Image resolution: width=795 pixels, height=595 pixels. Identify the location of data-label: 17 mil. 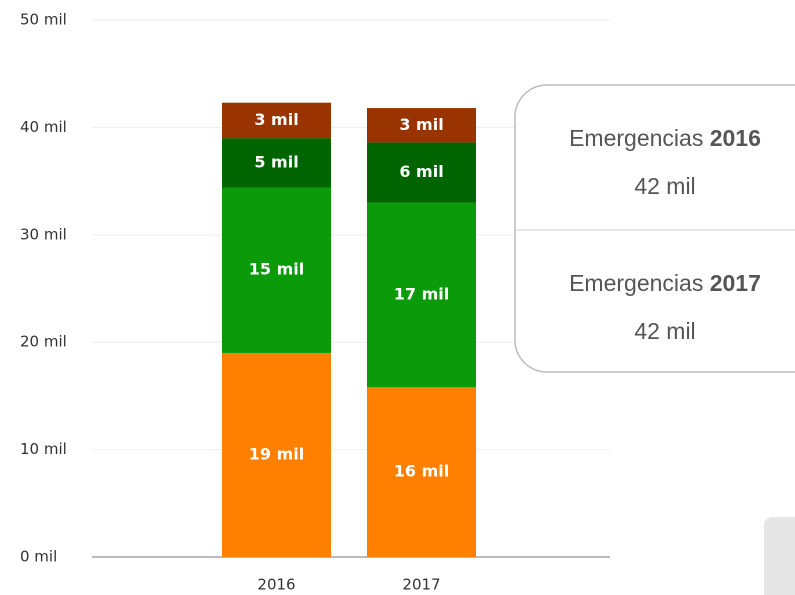
(421, 293).